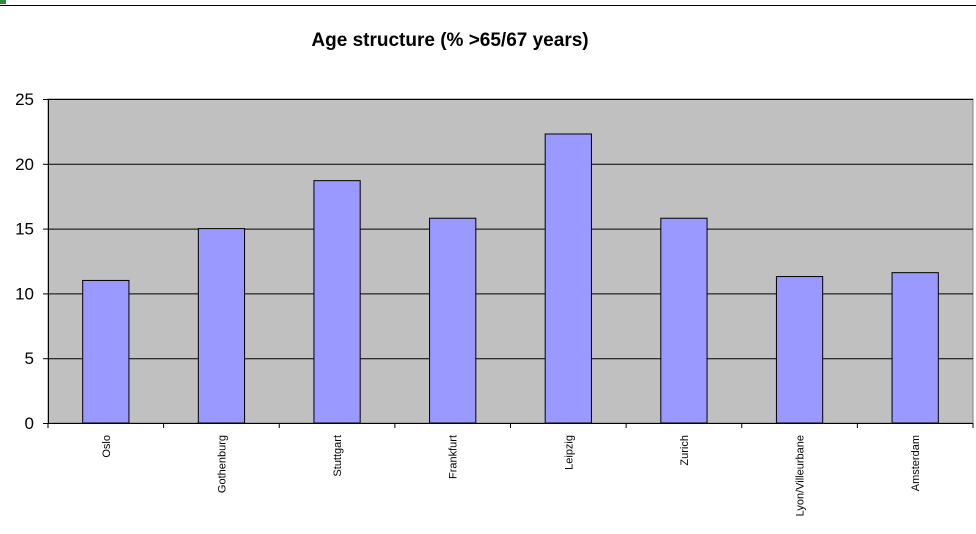 This screenshot has width=976, height=534. I want to click on x-tick-label: Amsterdam, so click(916, 463).